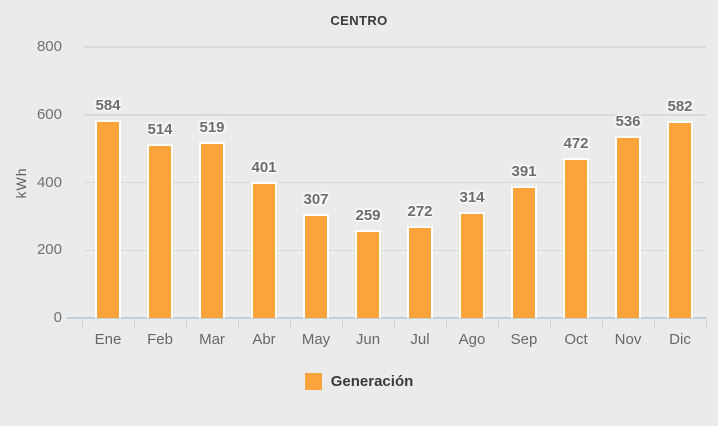 The image size is (718, 426). I want to click on bar-ene, so click(108, 219).